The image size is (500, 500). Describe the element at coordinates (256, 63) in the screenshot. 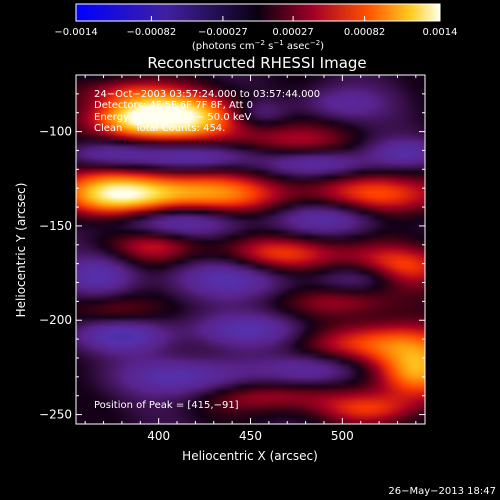

I see `chart-title: Reconstructed RHESSI Image` at that location.